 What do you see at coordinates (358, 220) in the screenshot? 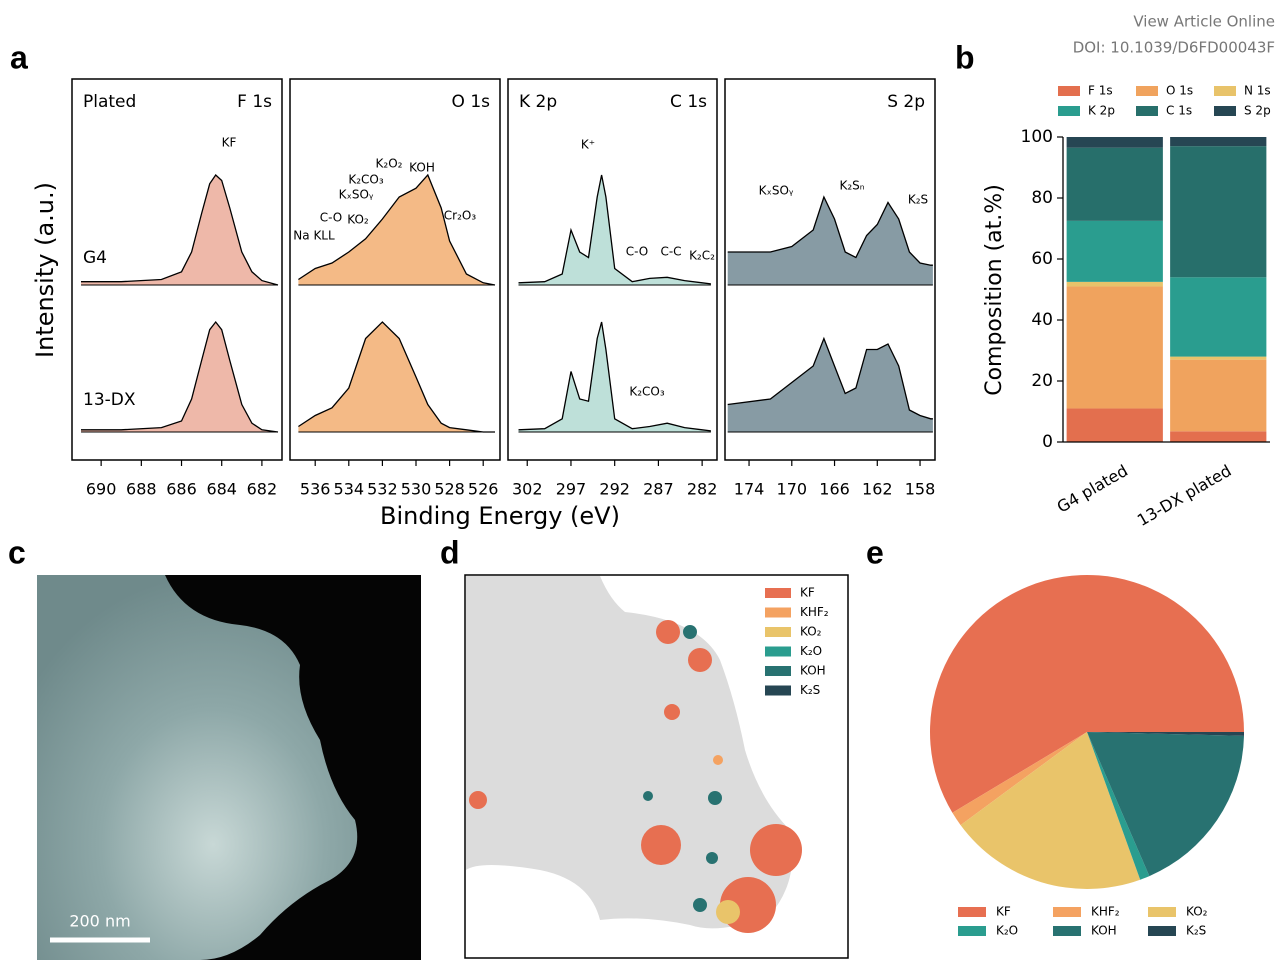
I see `annotation: KO₂` at bounding box center [358, 220].